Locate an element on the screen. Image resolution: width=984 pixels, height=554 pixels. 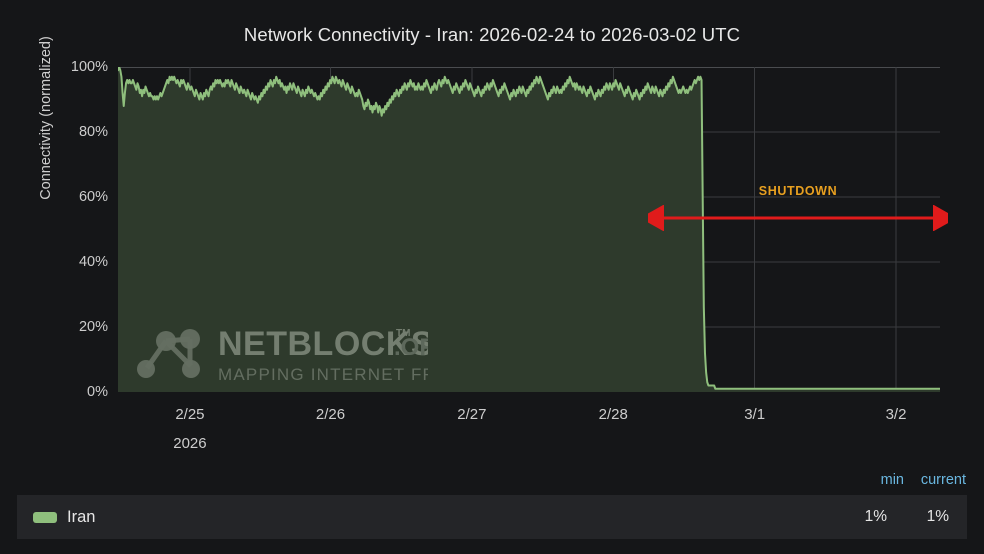
y-axis-tick-label: 80% is located at coordinates (93, 132).